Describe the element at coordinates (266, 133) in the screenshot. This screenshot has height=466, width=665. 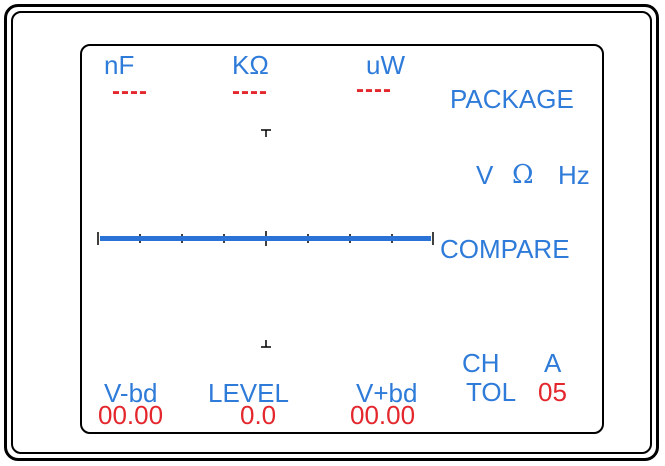
I see `y-axis-top-marker` at that location.